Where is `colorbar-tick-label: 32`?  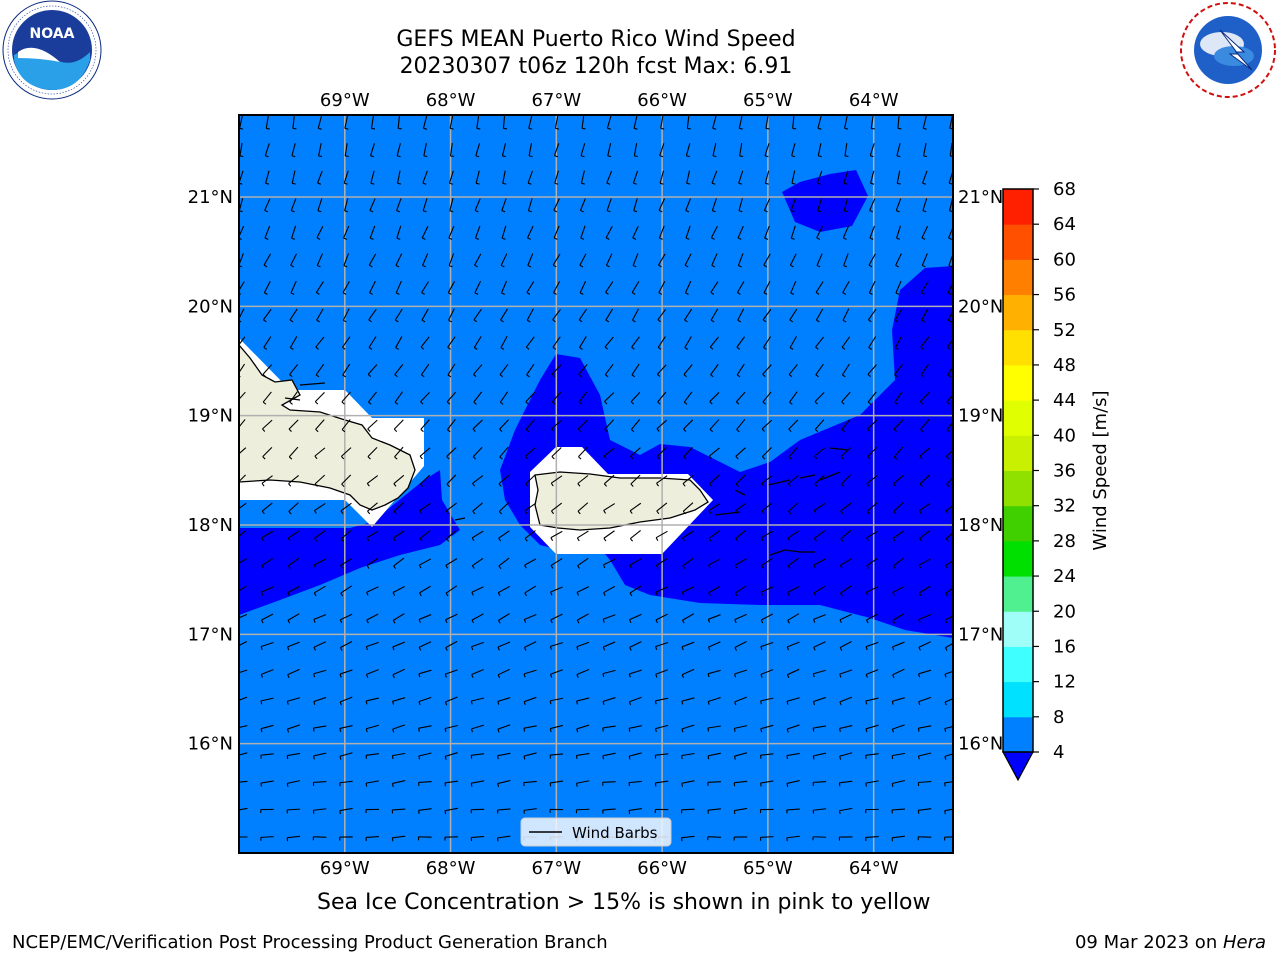
colorbar-tick-label: 32 is located at coordinates (1064, 506).